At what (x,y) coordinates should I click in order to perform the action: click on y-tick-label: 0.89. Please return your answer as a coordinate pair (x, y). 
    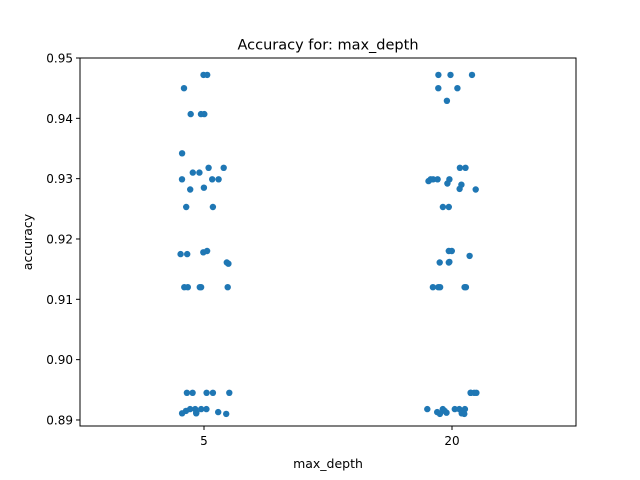
    Looking at the image, I should click on (59, 420).